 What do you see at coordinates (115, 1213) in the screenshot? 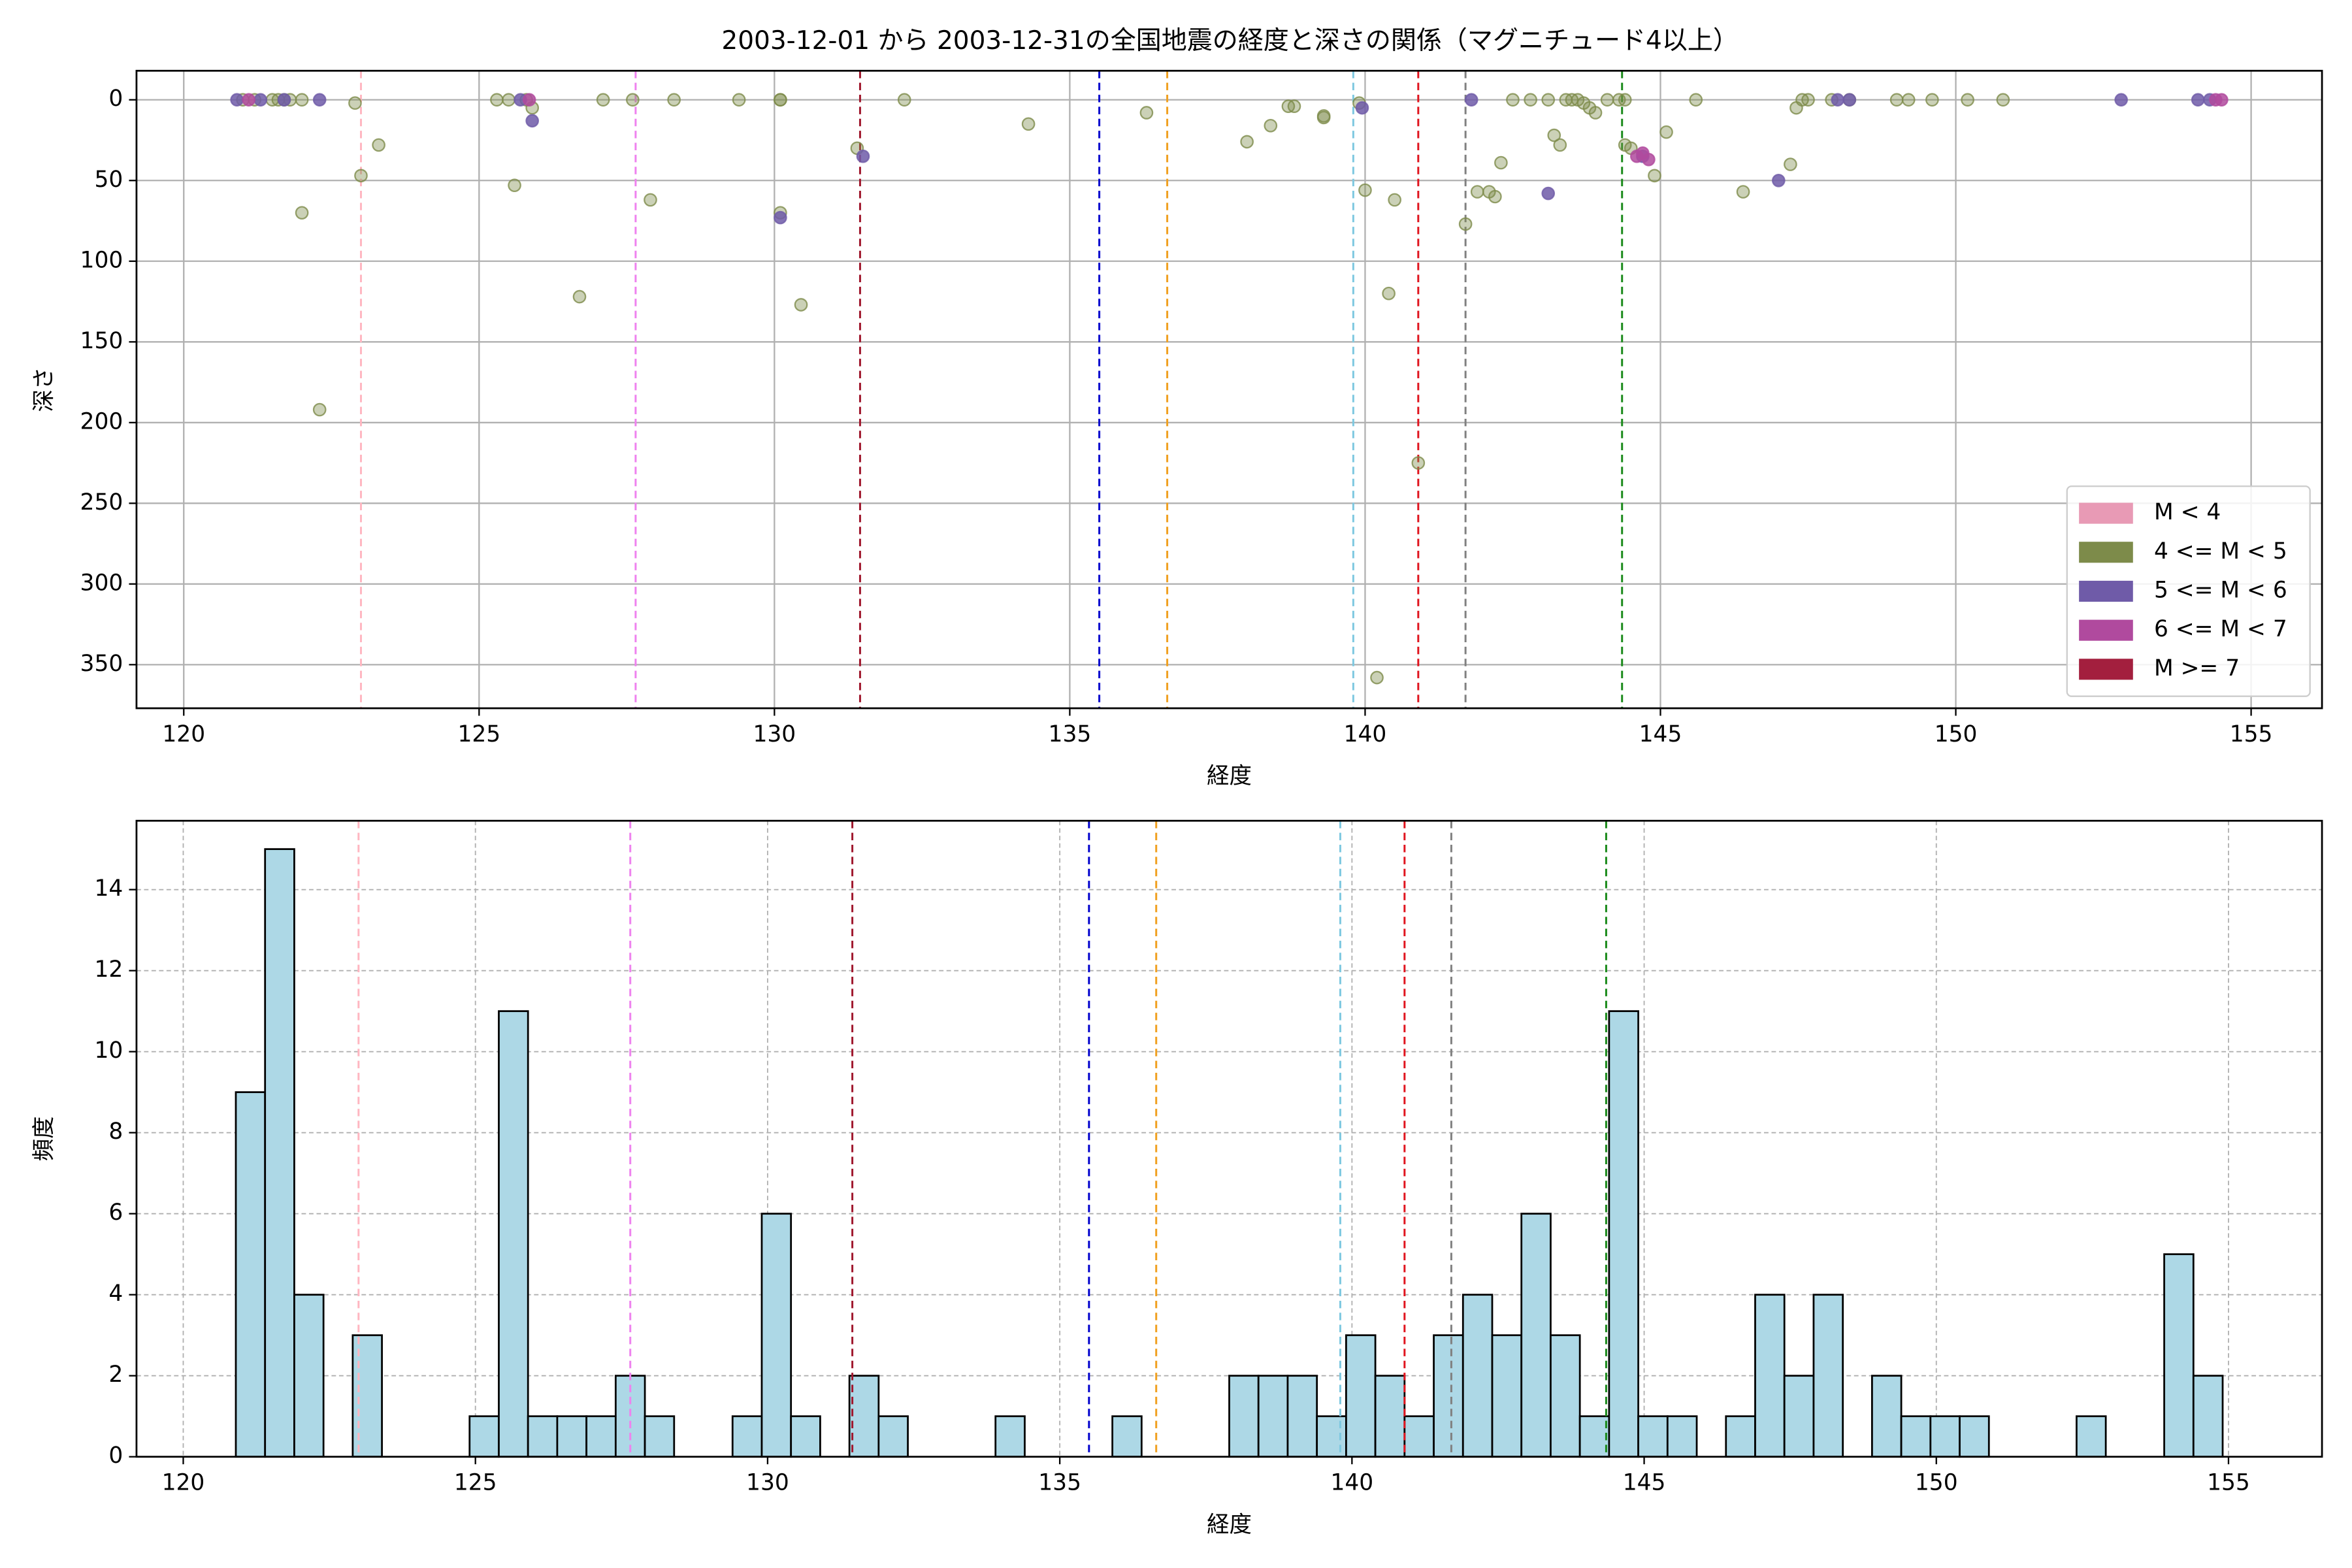
I see `y-tick-label: 6` at bounding box center [115, 1213].